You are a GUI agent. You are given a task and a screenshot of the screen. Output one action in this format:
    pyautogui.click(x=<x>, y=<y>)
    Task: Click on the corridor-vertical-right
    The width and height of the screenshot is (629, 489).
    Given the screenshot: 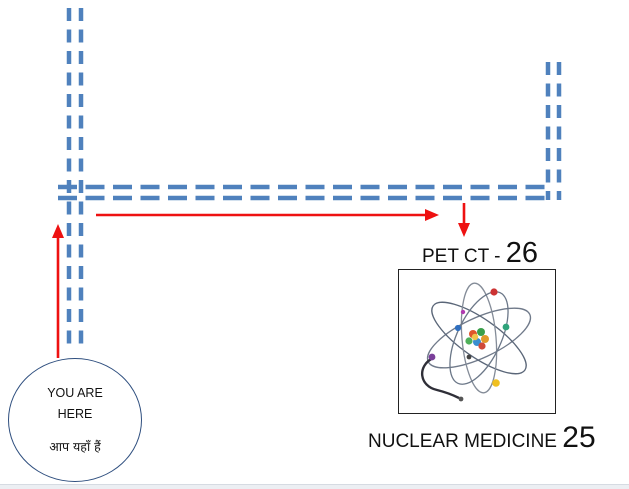 What is the action you would take?
    pyautogui.click(x=553, y=131)
    